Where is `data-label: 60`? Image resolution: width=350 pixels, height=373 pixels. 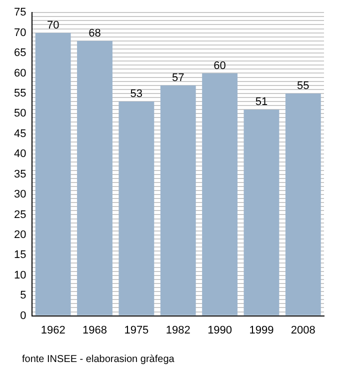 data-label: 60 is located at coordinates (220, 66).